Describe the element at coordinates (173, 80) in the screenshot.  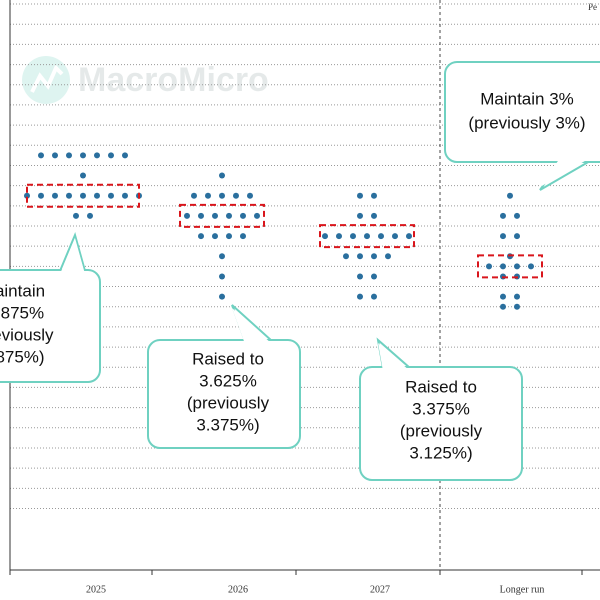
I see `watermark: MacroMicro` at that location.